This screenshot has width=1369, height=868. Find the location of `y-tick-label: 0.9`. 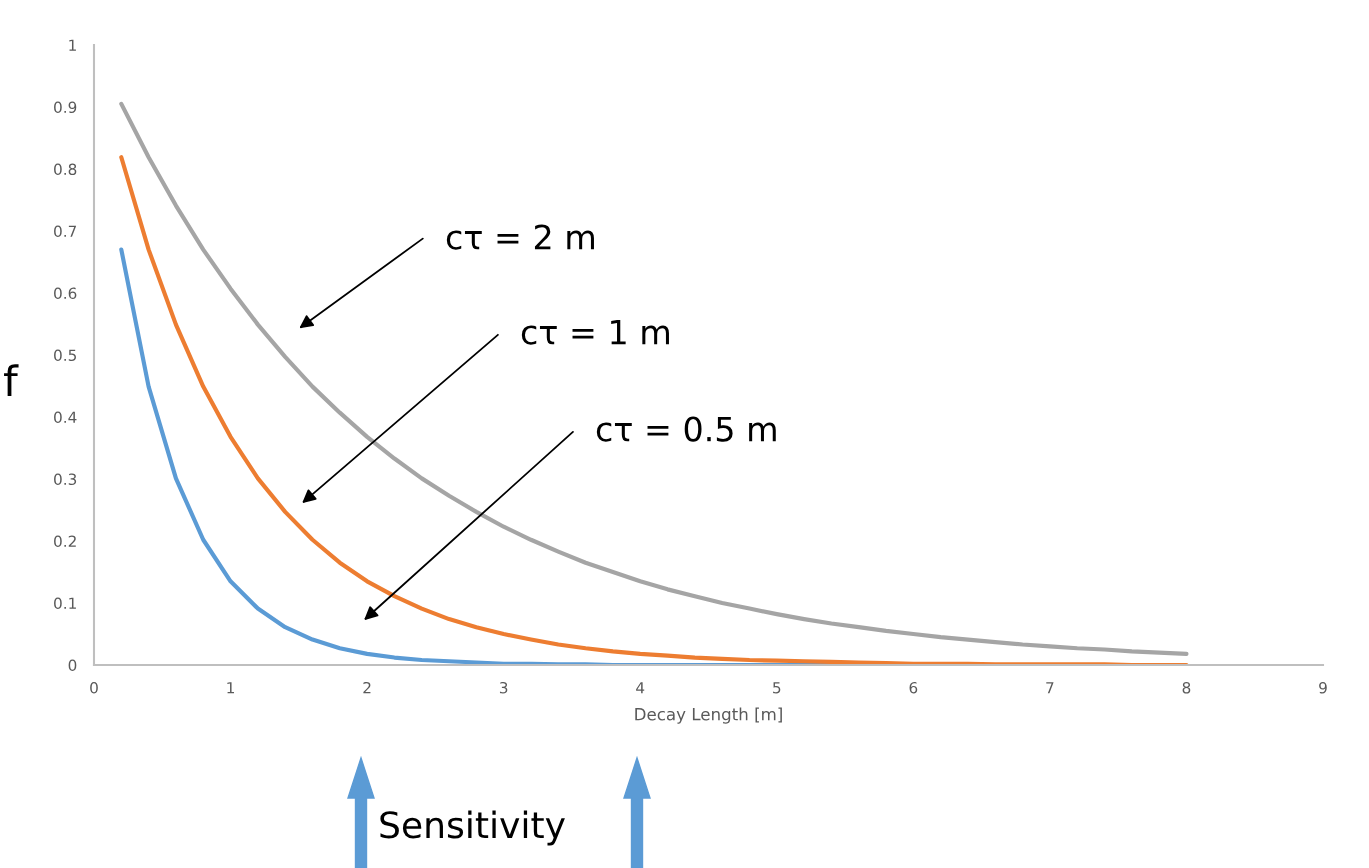

y-tick-label: 0.9 is located at coordinates (65, 107).